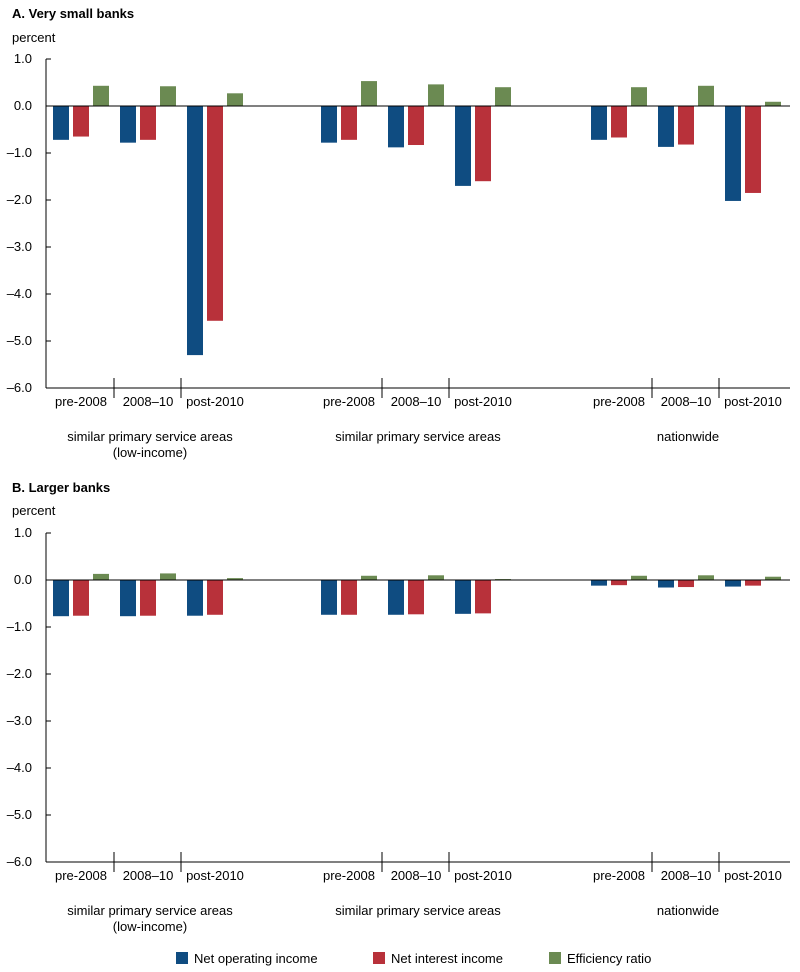  What do you see at coordinates (23, 58) in the screenshot?
I see `panel-a-y-tick-label: 1.0` at bounding box center [23, 58].